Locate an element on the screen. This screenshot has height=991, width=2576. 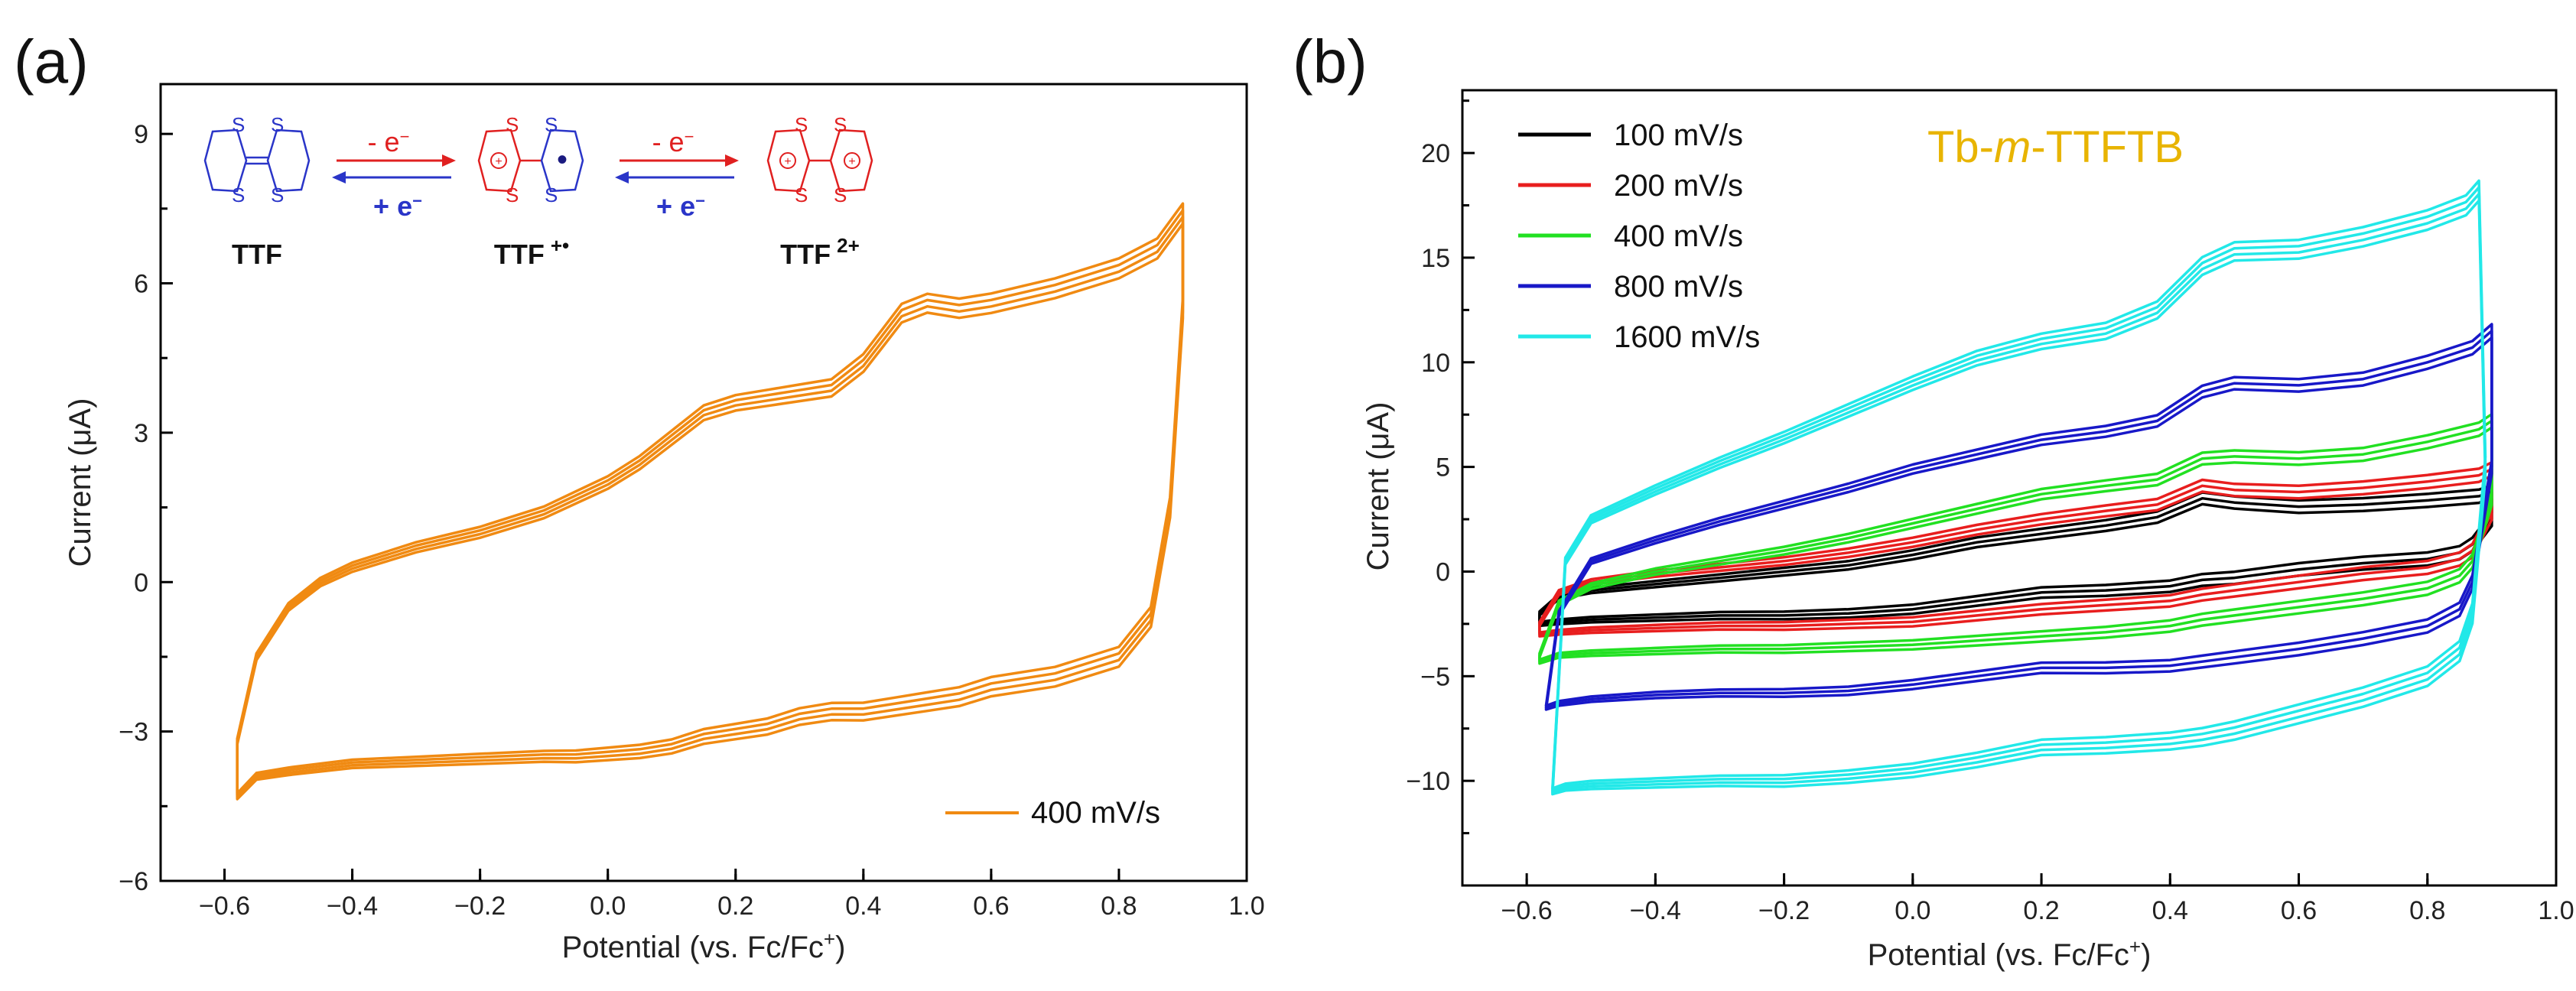
y-tick-label-b: 10 is located at coordinates (1435, 364).